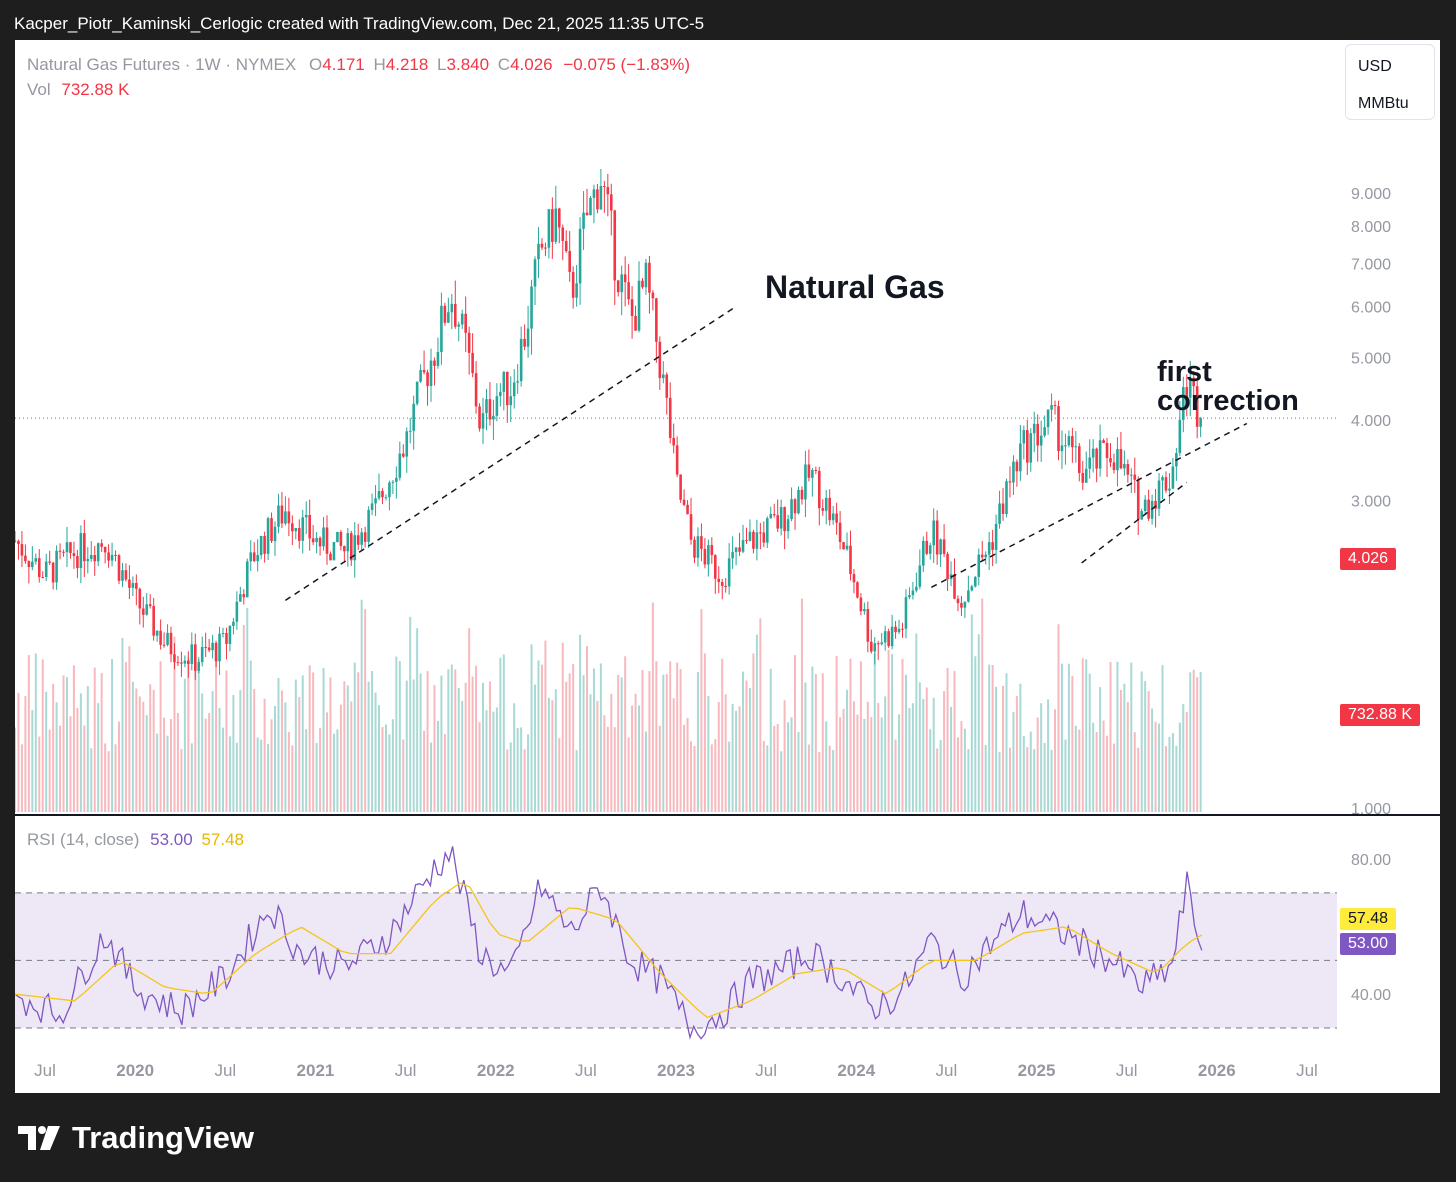 This screenshot has width=1456, height=1182. Describe the element at coordinates (468, 64) in the screenshot. I see `low-value: 3.840` at that location.